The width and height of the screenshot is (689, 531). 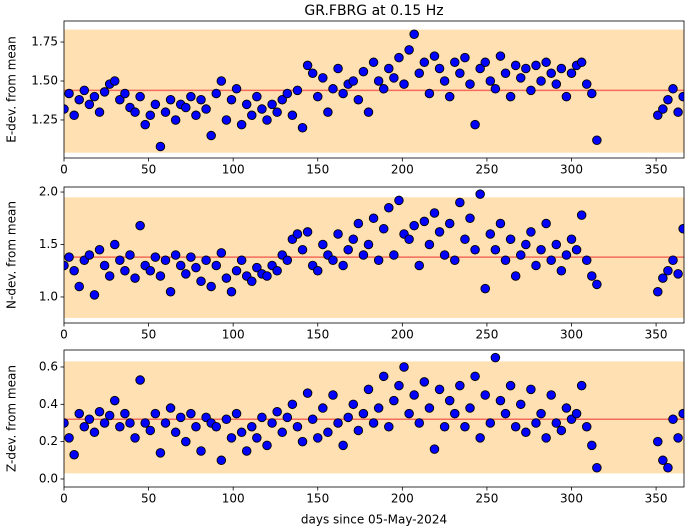 What do you see at coordinates (656, 499) in the screenshot?
I see `x-tick-label: 350` at bounding box center [656, 499].